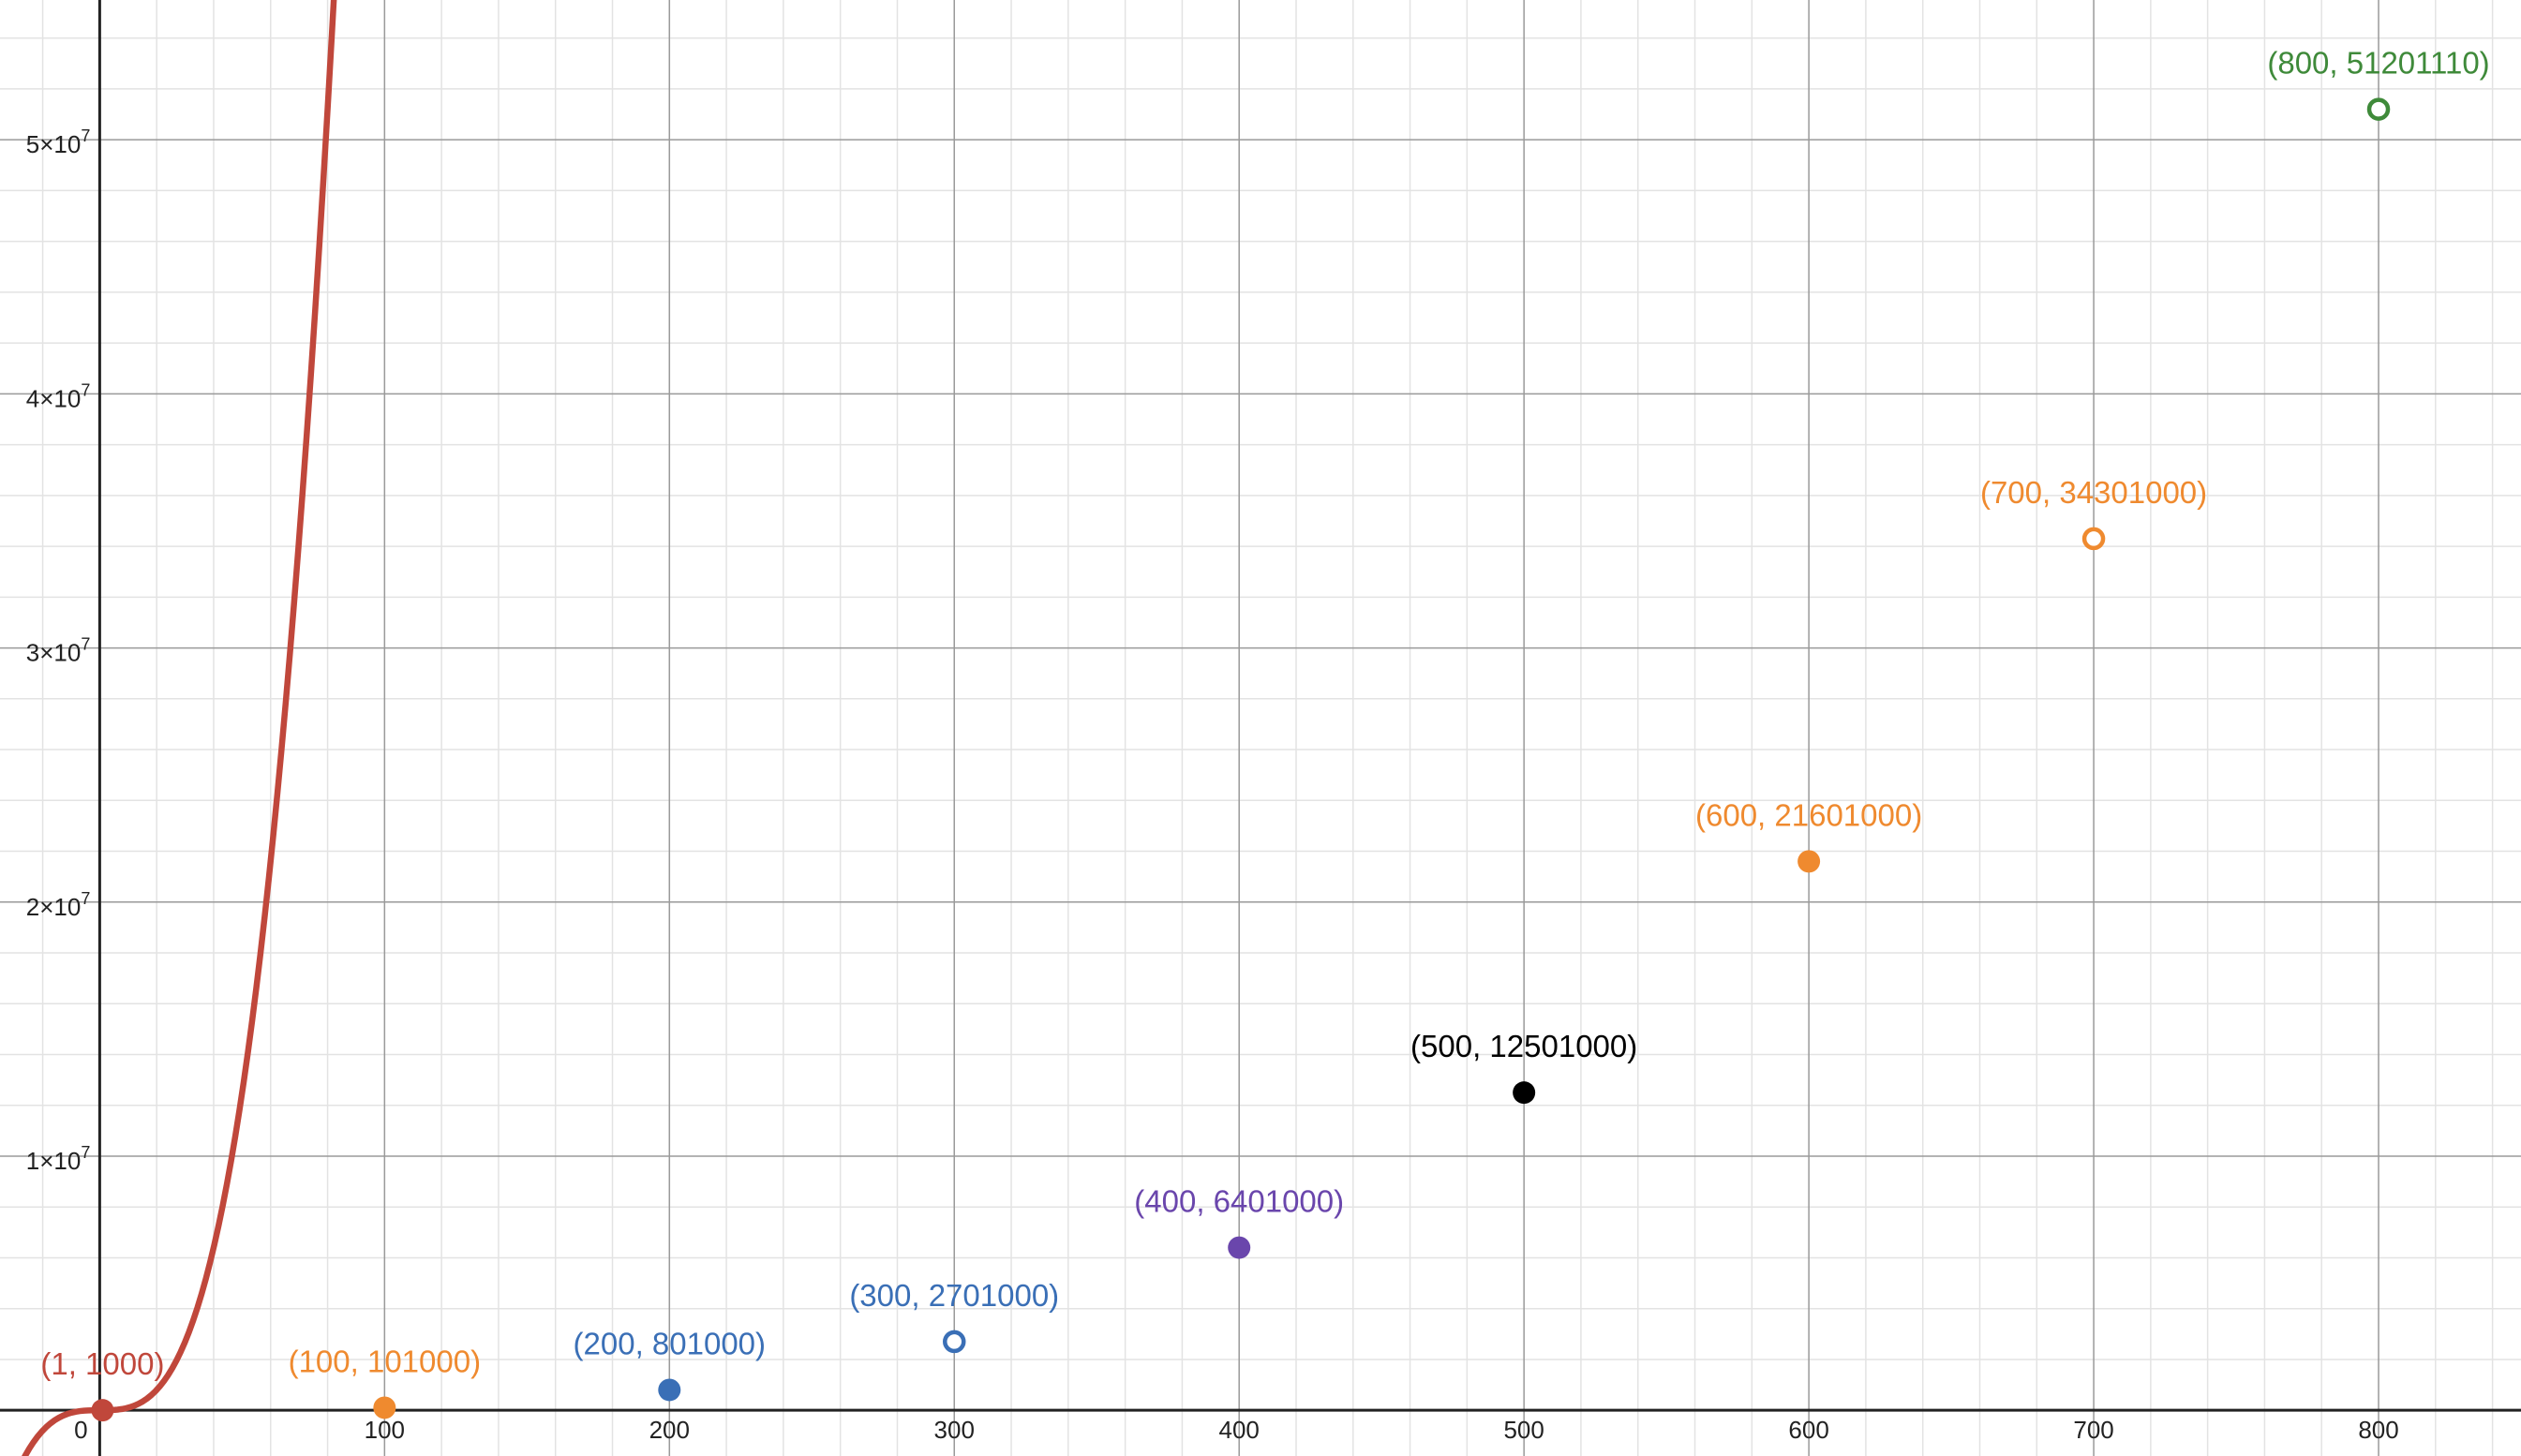 This screenshot has height=1456, width=2521. What do you see at coordinates (1808, 1430) in the screenshot?
I see `x-tick-label: 600` at bounding box center [1808, 1430].